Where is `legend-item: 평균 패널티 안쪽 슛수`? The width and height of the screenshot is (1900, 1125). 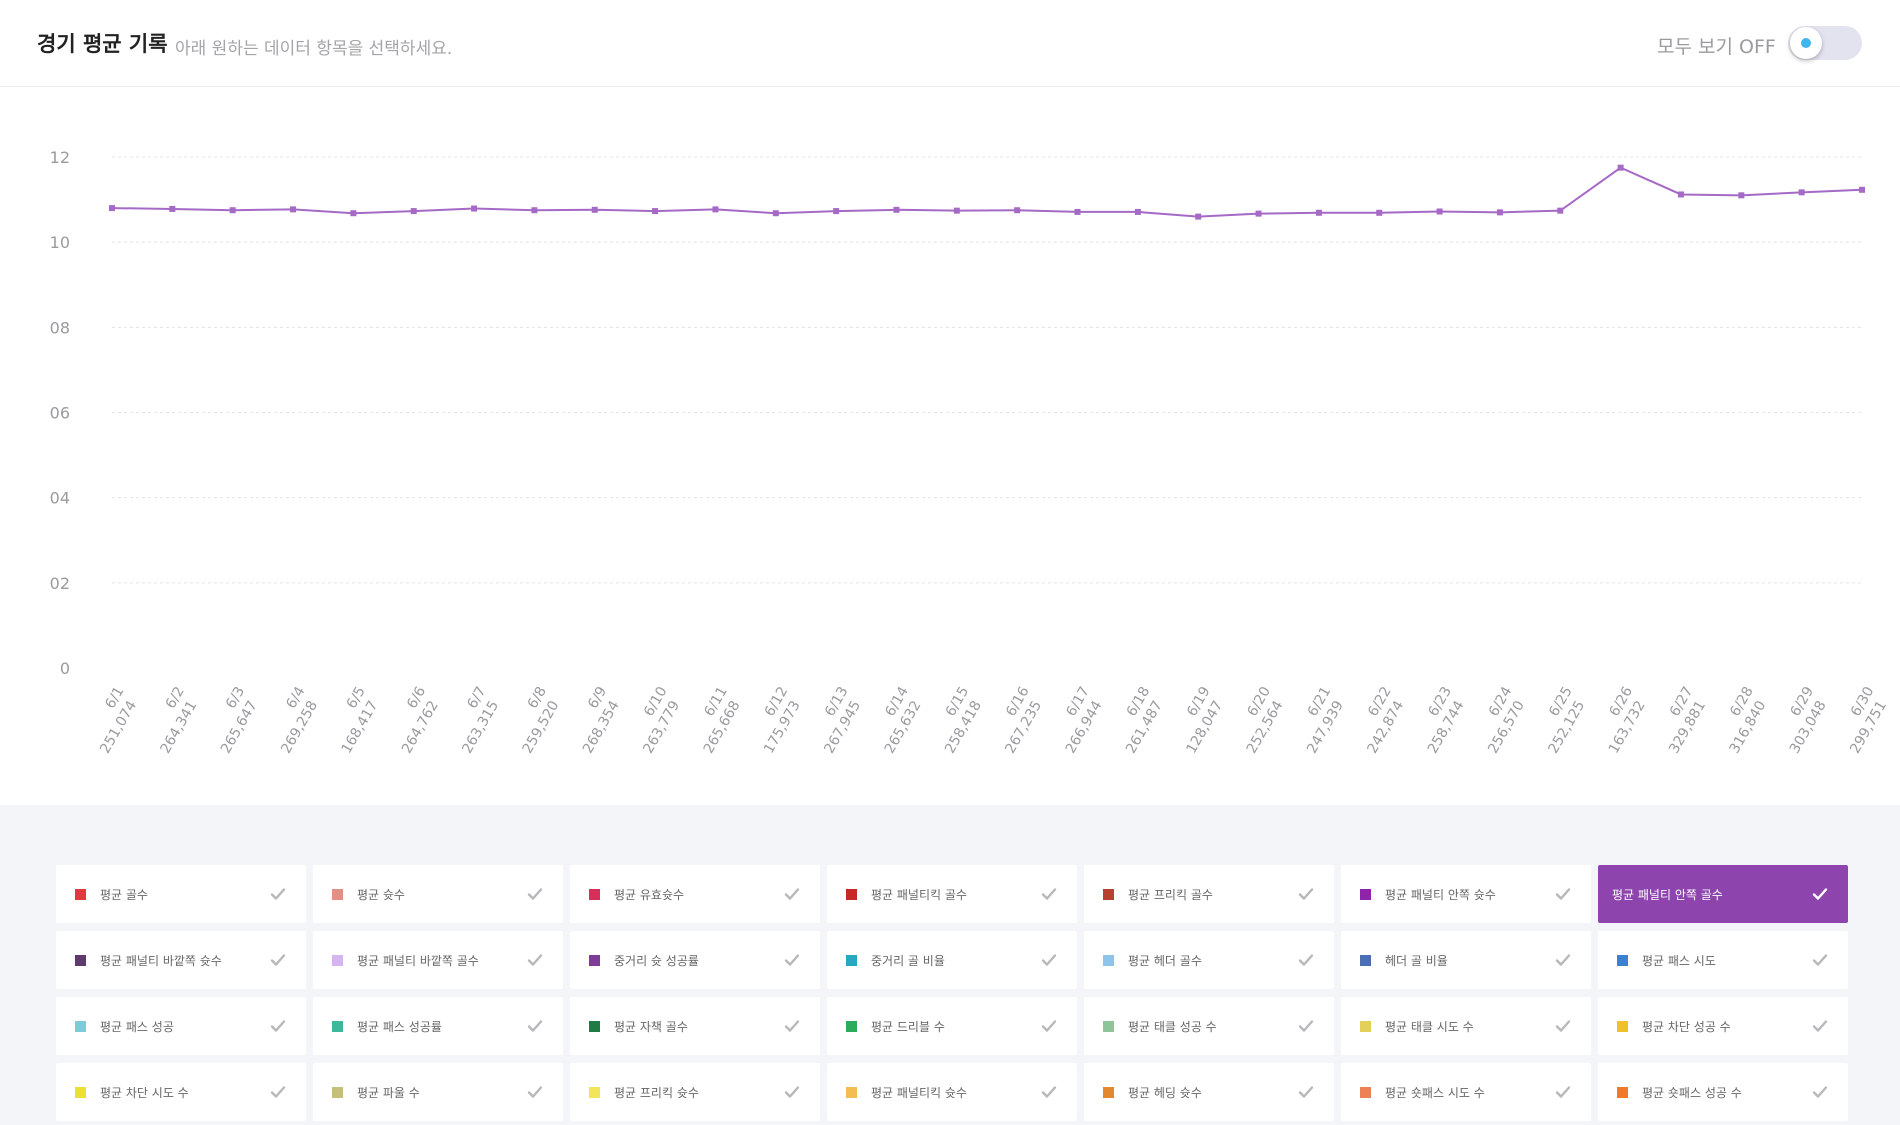 legend-item: 평균 패널티 안쪽 슛수 is located at coordinates (1466, 894).